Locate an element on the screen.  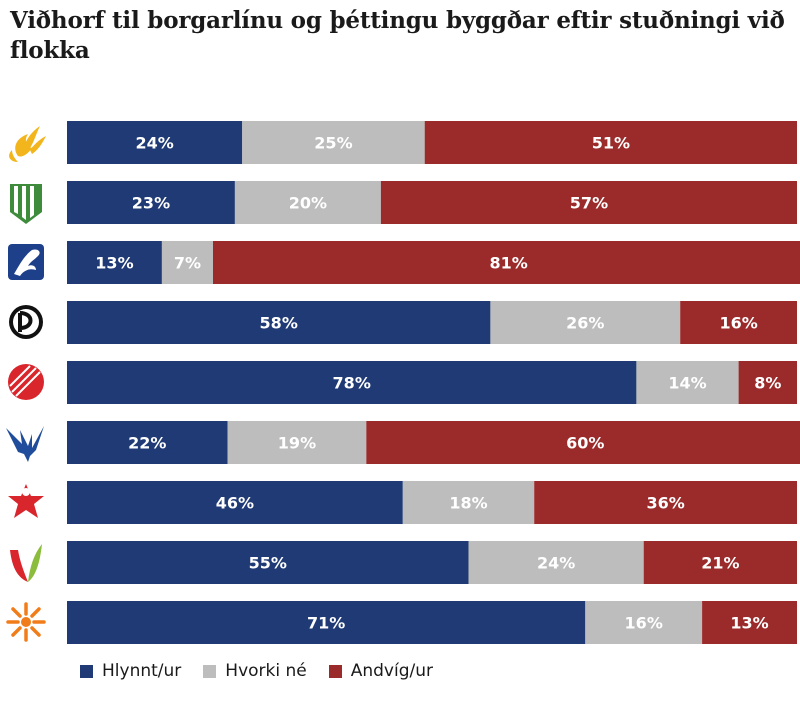
data-label-oppose-5: 8% is located at coordinates (767, 383).